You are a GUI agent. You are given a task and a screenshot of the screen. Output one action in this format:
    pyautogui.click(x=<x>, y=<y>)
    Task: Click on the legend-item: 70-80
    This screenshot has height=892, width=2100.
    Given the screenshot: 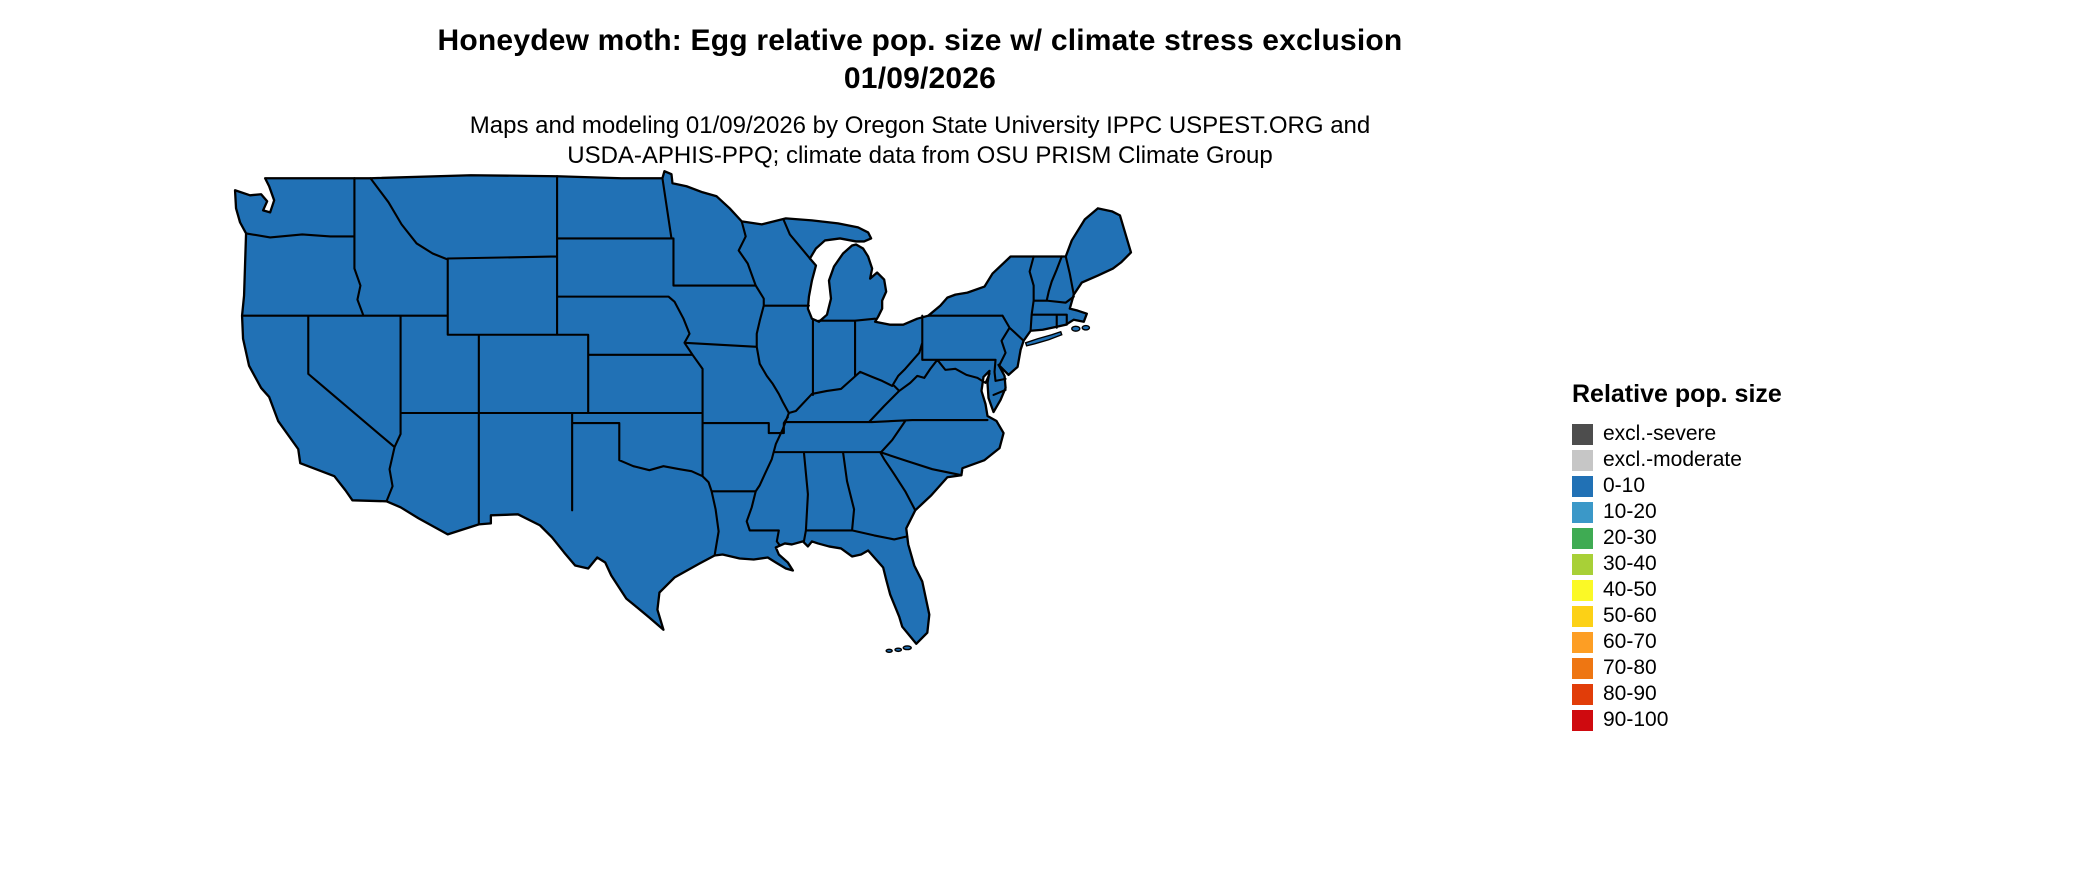 What is the action you would take?
    pyautogui.click(x=1702, y=668)
    